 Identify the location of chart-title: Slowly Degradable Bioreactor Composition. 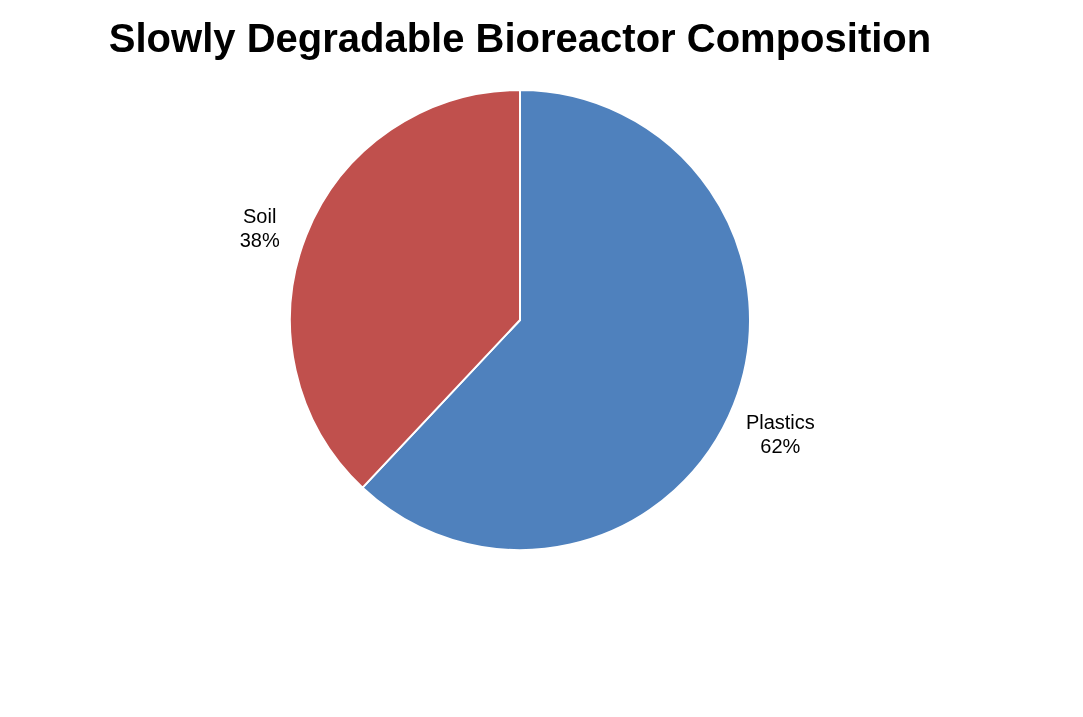
(520, 38).